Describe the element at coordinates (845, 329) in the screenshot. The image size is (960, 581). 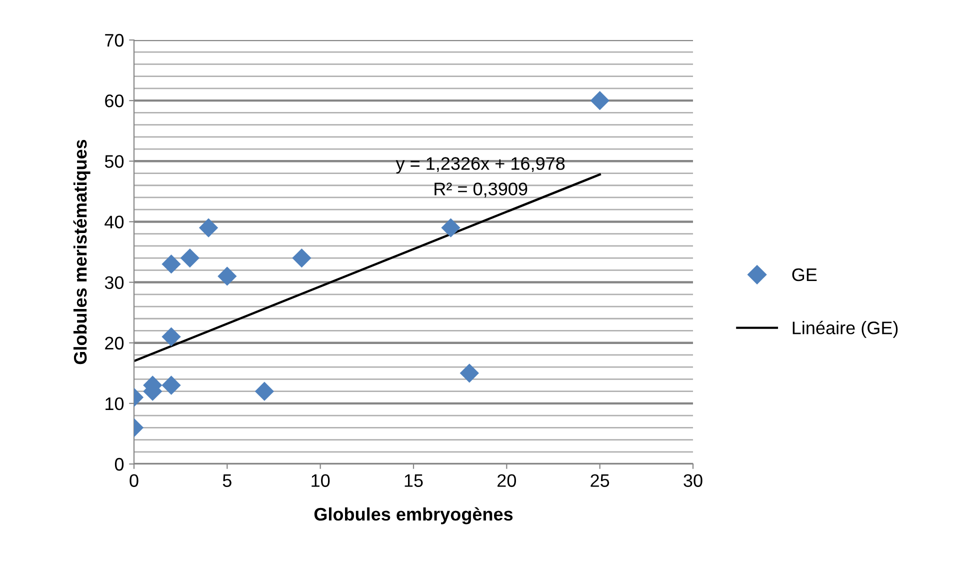
I see `legend-label: Linéaire (GE)` at that location.